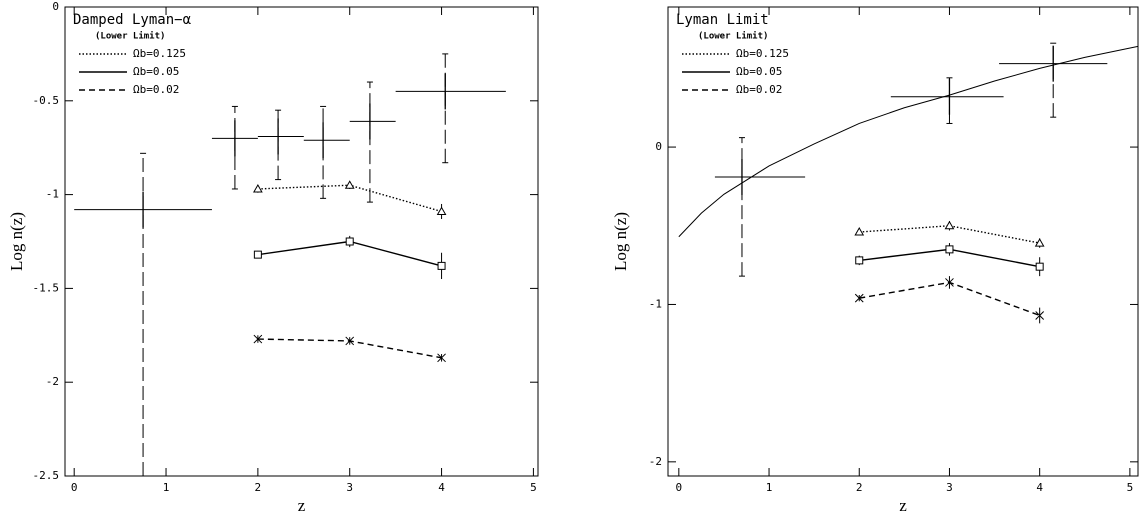 Image resolution: width=1142 pixels, height=519 pixels. I want to click on y-tick-label: -2.5, so click(46, 475).